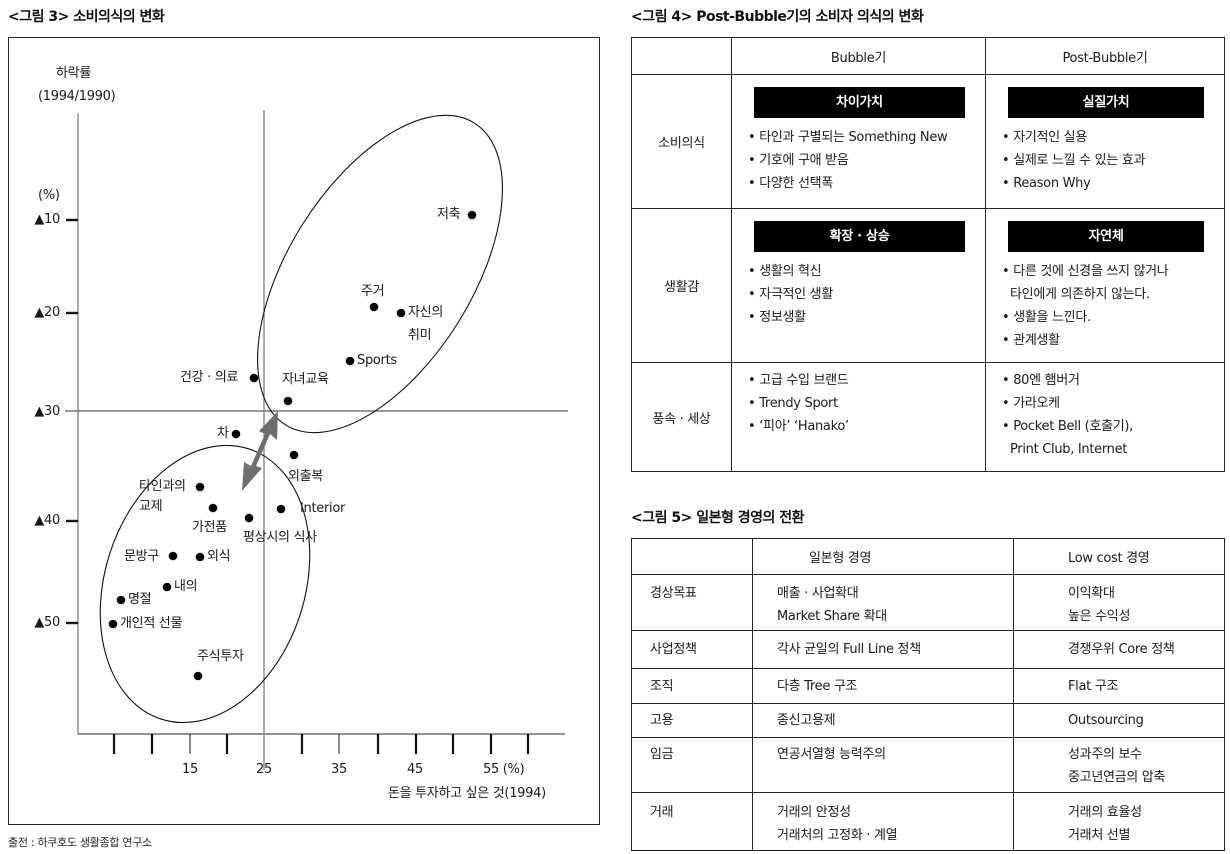 The image size is (1230, 854). I want to click on table-row: 임금 연공서열형 능력주의 성과주의 보수 중고년연금의 압축, so click(928, 765).